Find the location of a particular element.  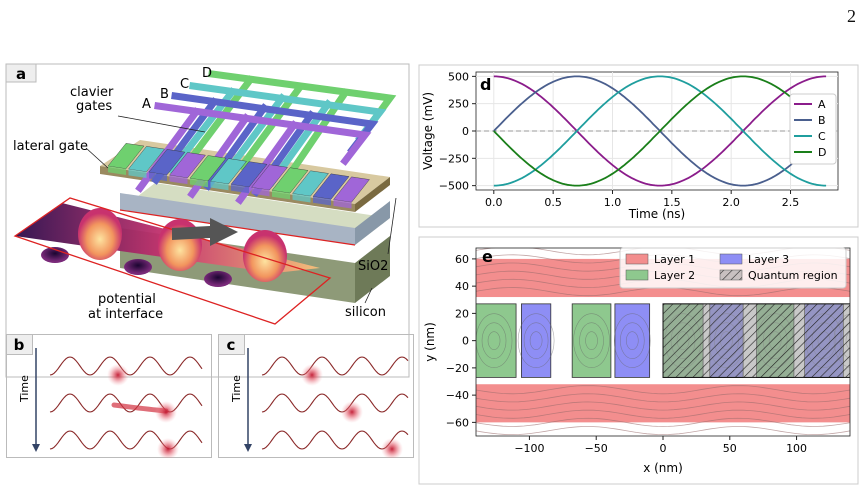

gate-wire-b is located at coordinates (265, 144).